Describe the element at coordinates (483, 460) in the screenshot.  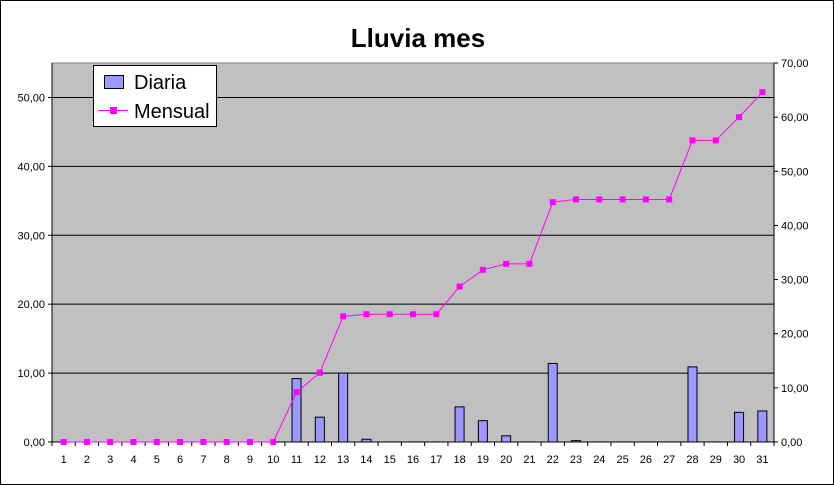
I see `x-tick-label: 19` at that location.